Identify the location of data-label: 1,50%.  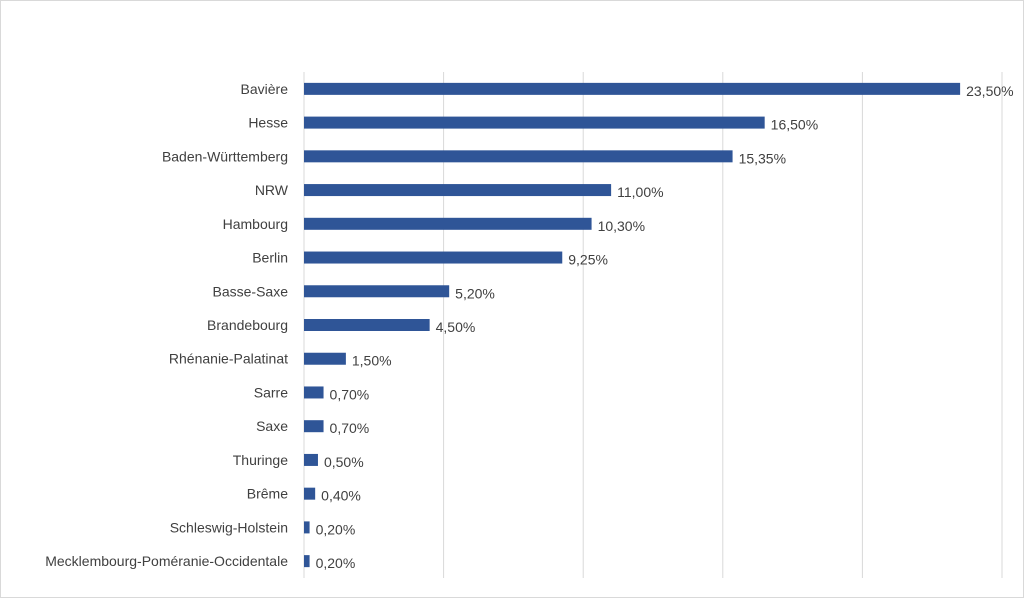
(372, 361).